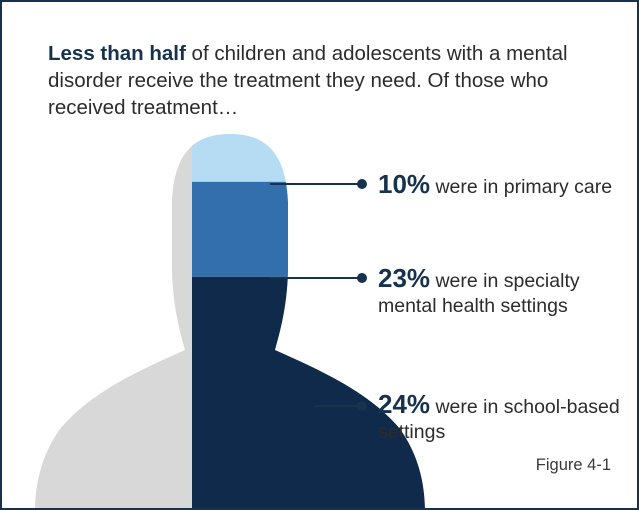 Image resolution: width=639 pixels, height=510 pixels. What do you see at coordinates (362, 406) in the screenshot?
I see `connector-dot-school` at bounding box center [362, 406].